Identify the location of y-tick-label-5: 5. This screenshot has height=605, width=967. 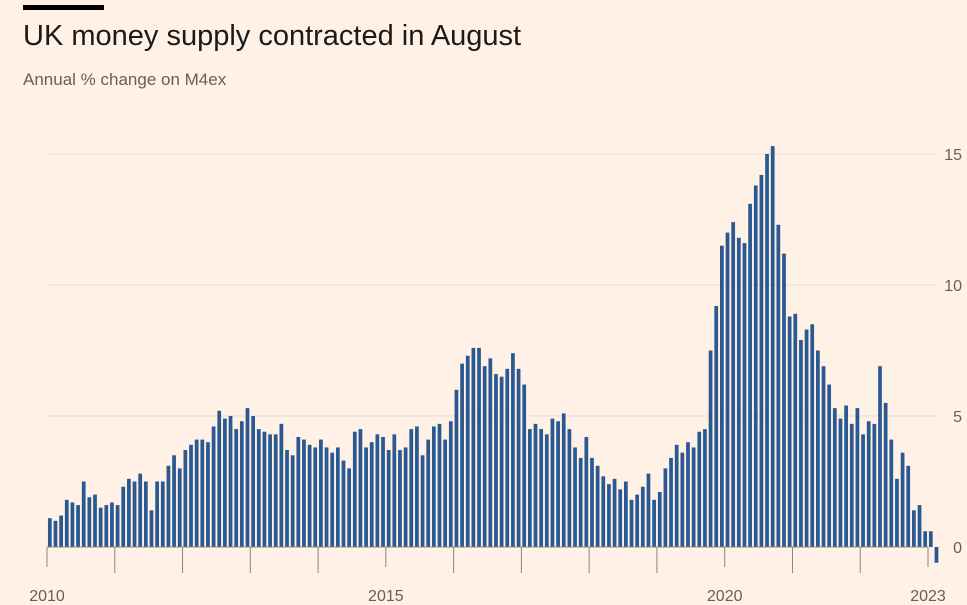
(957, 417).